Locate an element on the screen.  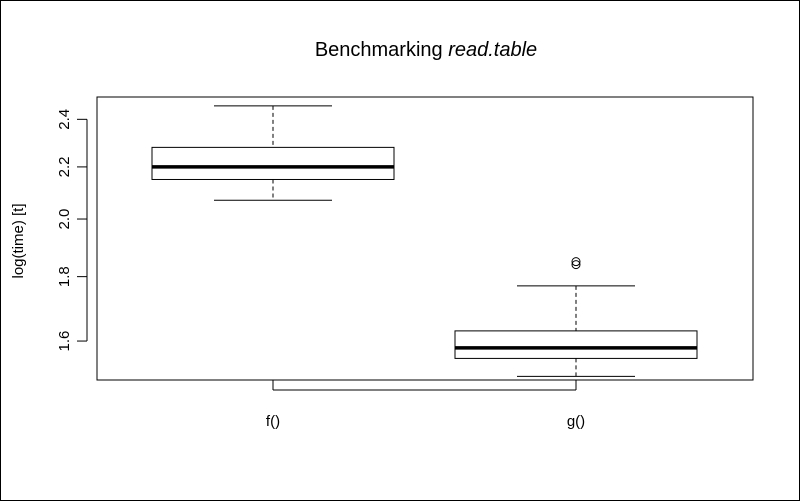
x-axis: f() g() is located at coordinates (425, 405).